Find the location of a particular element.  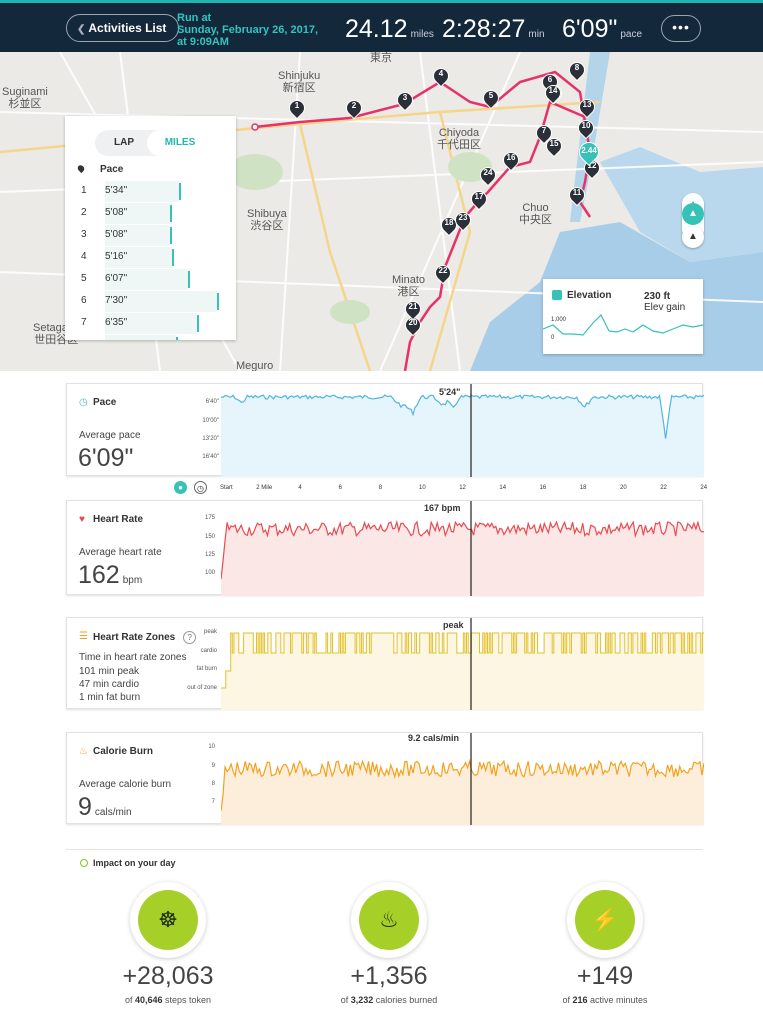

cardio-minutes: 47 min cardio is located at coordinates (109, 684).